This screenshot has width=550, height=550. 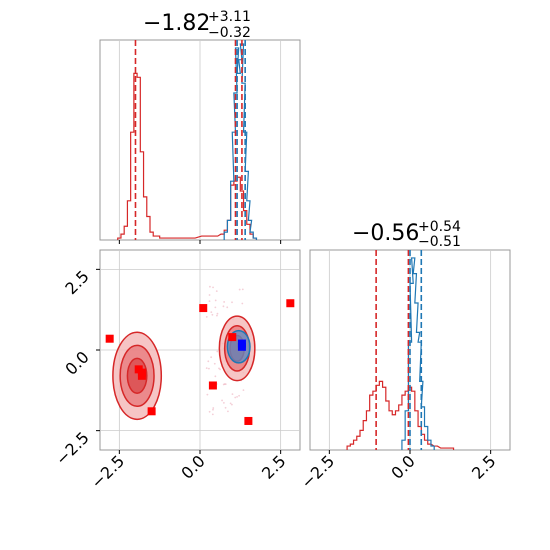 What do you see at coordinates (240, 141) in the screenshot?
I see `tl-hist-blue` at bounding box center [240, 141].